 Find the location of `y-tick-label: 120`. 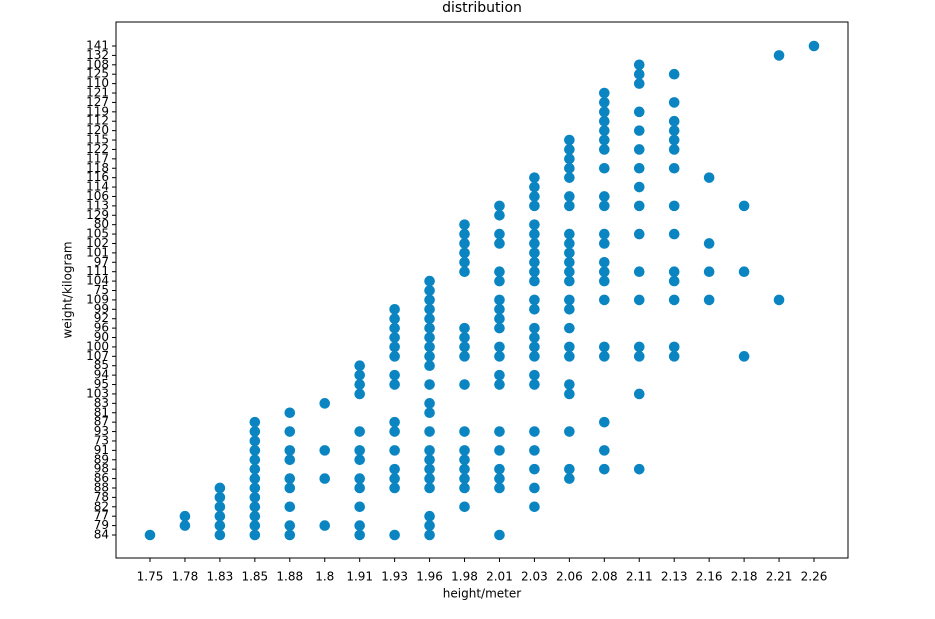

y-tick-label: 120 is located at coordinates (97, 130).